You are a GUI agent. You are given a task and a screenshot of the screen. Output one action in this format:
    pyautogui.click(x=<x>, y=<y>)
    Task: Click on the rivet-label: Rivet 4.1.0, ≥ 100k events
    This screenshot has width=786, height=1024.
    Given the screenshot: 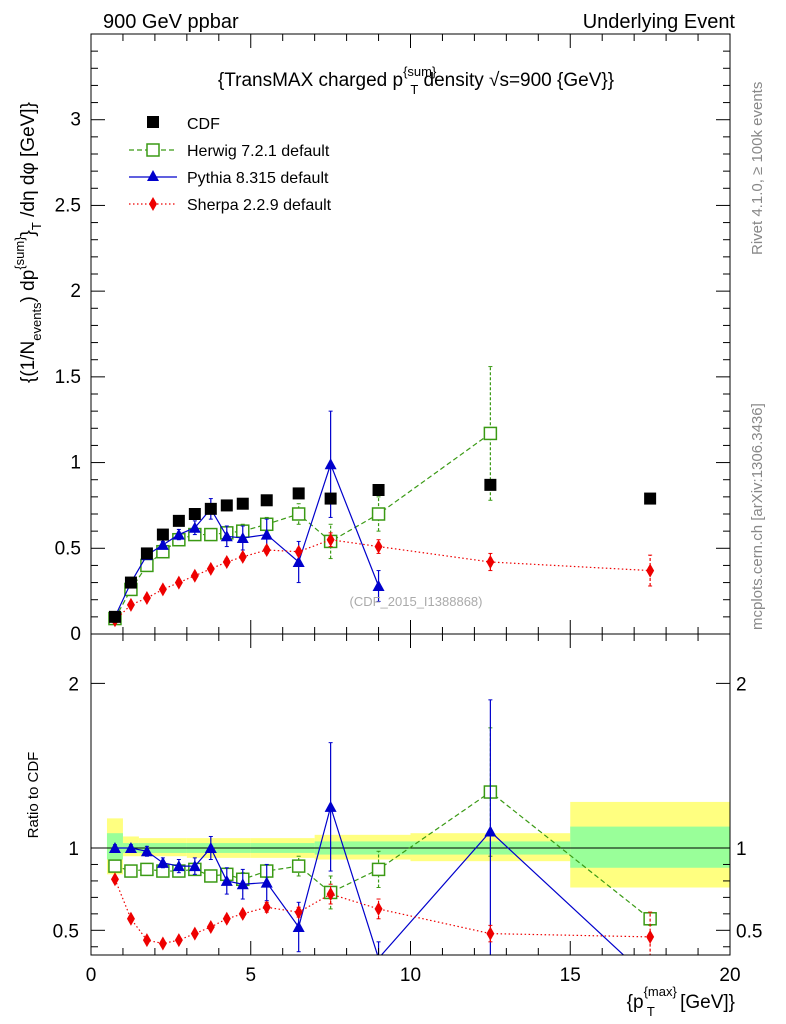 What is the action you would take?
    pyautogui.click(x=757, y=168)
    